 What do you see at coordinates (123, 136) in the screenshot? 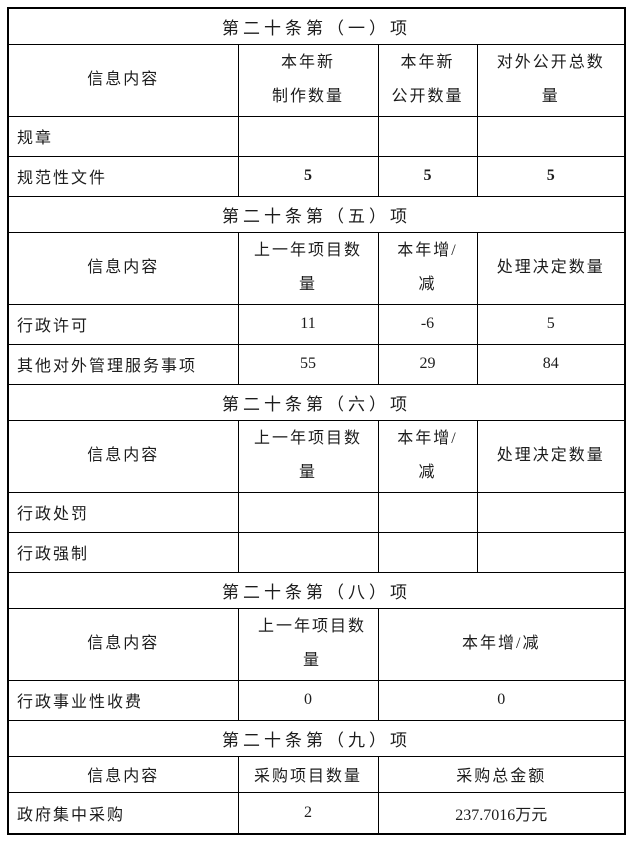
I see `row-label: 规章` at bounding box center [123, 136].